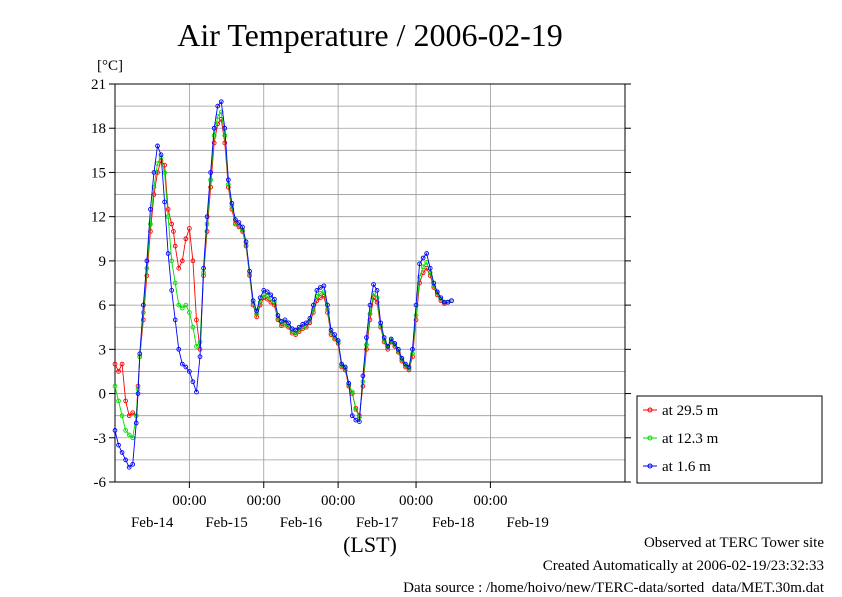 Image resolution: width=842 pixels, height=597 pixels. Describe the element at coordinates (690, 411) in the screenshot. I see `legend-entry-label: at 29.5 m` at that location.